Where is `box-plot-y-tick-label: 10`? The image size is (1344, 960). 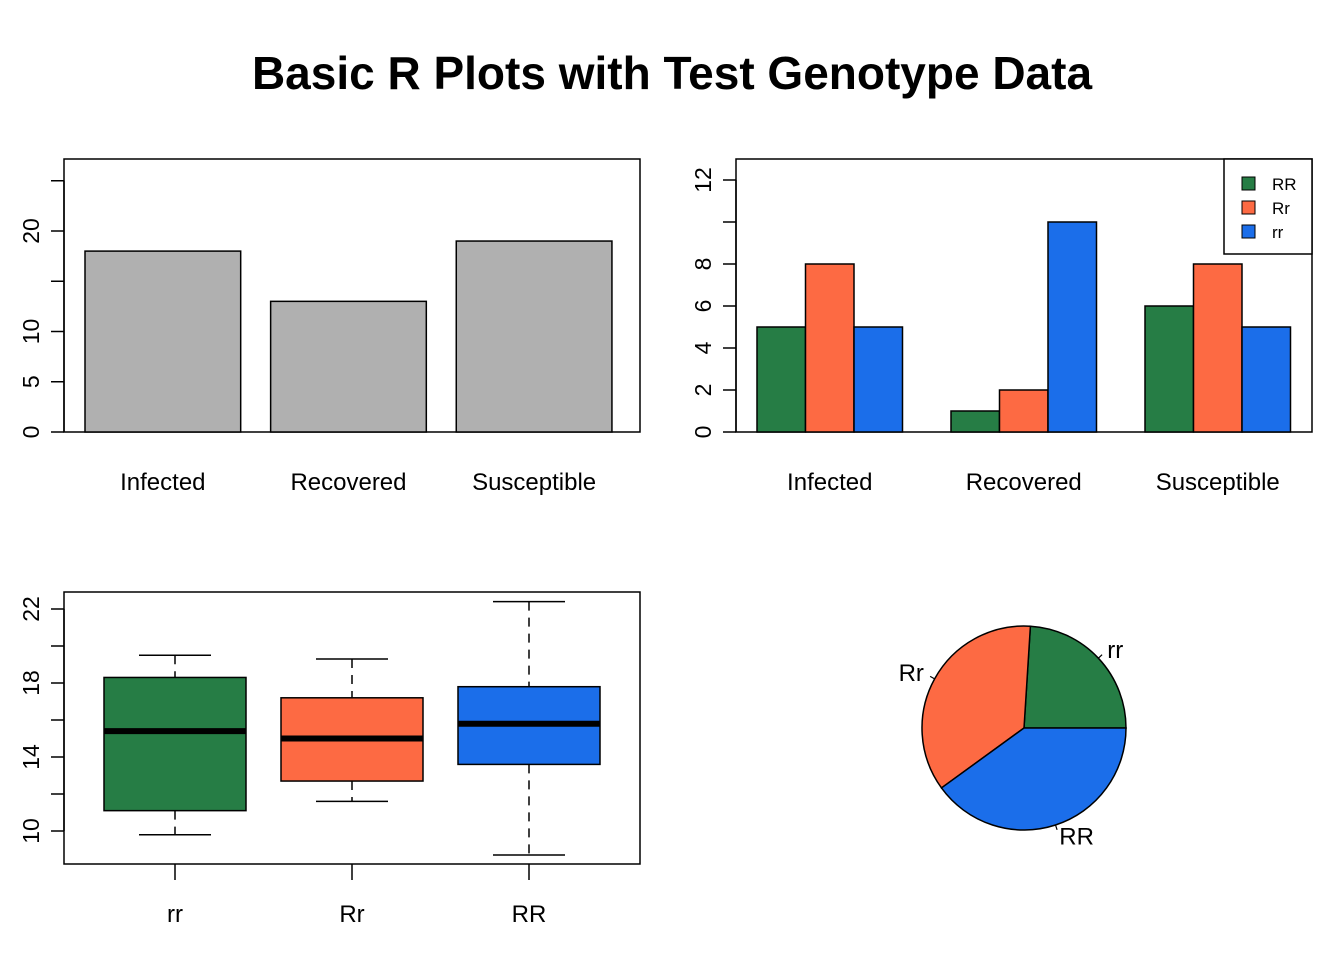
box-plot-y-tick-label: 10 is located at coordinates (31, 831).